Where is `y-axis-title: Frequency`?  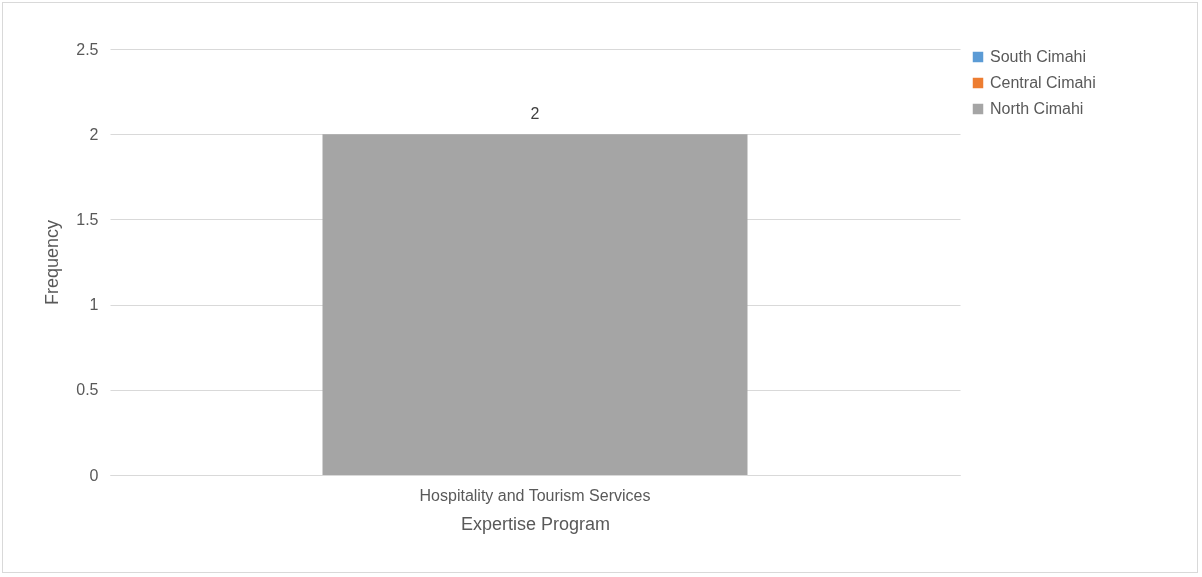 y-axis-title: Frequency is located at coordinates (52, 262).